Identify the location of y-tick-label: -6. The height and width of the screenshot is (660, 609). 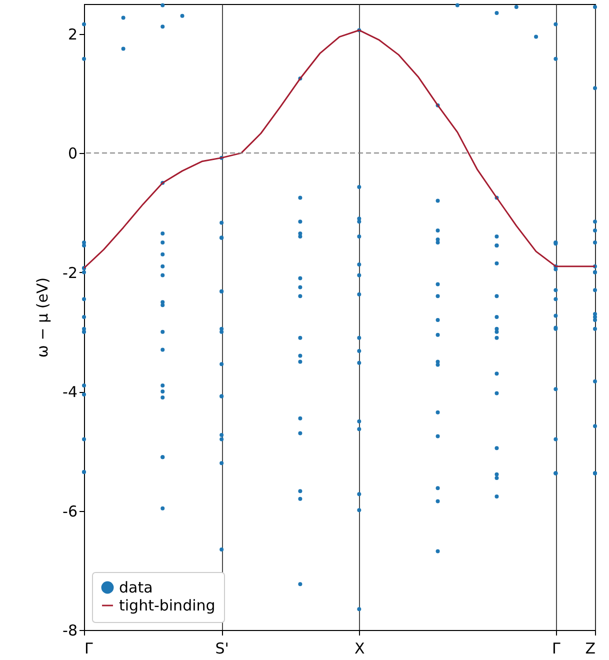
(70, 511).